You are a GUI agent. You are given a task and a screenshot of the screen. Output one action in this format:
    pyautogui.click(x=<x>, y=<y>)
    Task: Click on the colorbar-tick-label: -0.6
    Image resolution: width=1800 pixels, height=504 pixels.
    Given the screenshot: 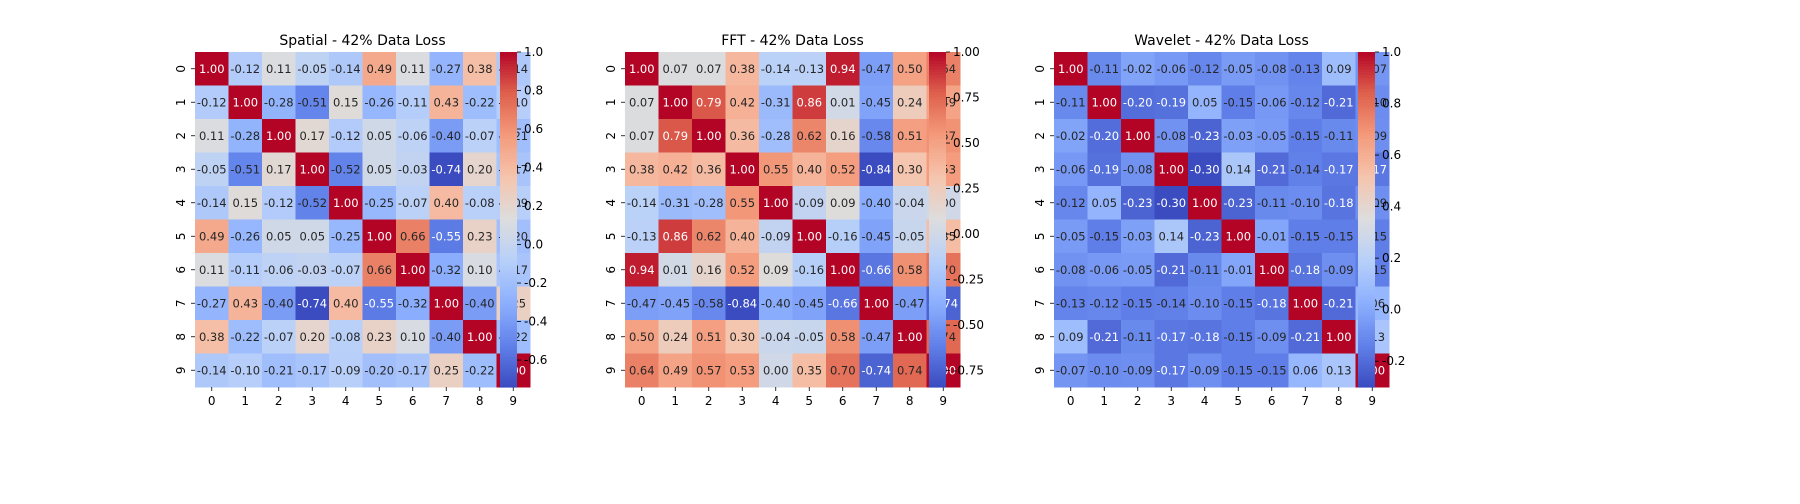 What is the action you would take?
    pyautogui.click(x=535, y=360)
    